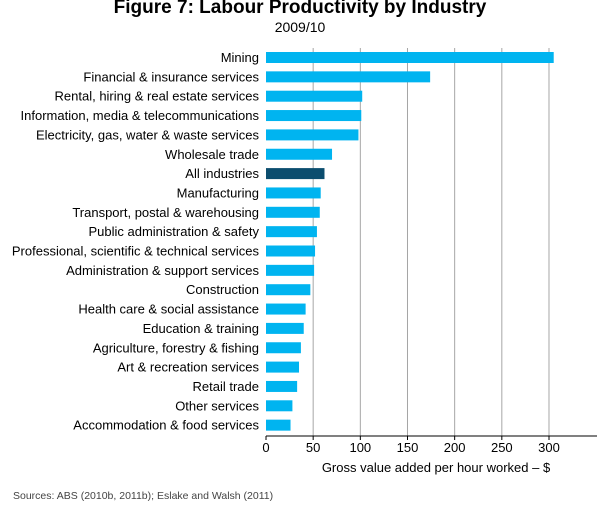 This screenshot has width=600, height=513. What do you see at coordinates (218, 192) in the screenshot?
I see `category-label-7: Manufacturing` at bounding box center [218, 192].